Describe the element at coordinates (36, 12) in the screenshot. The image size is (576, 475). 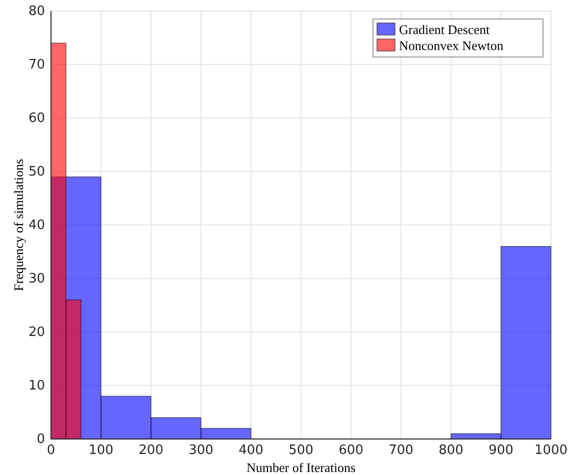
I see `y-tick-label: 80` at that location.